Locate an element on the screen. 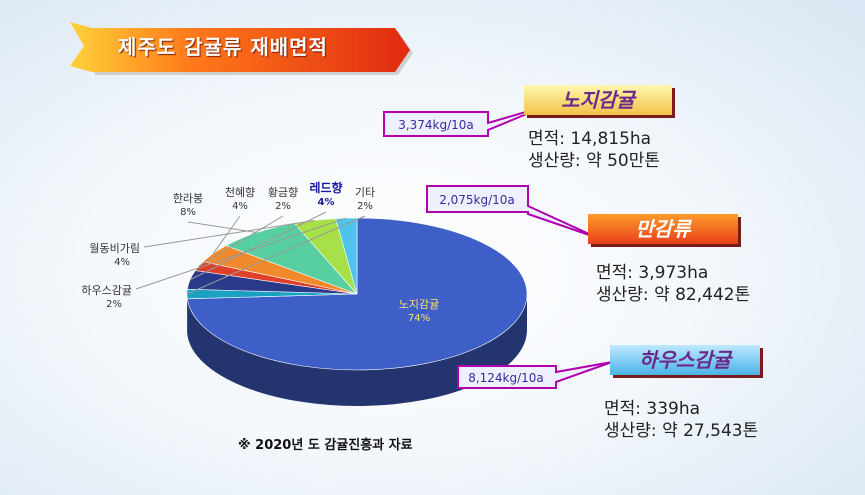 The width and height of the screenshot is (865, 495). leader-line-하우스감귤 is located at coordinates (241, 253).